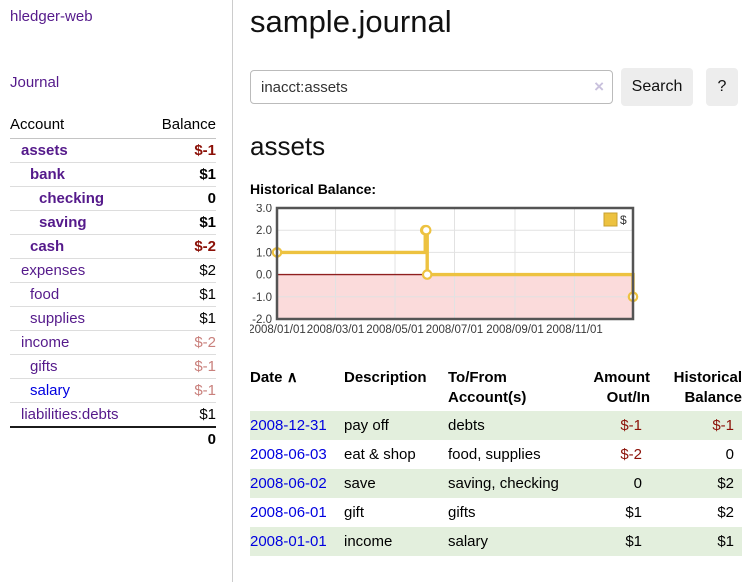  I want to click on transaction-description: save, so click(360, 483).